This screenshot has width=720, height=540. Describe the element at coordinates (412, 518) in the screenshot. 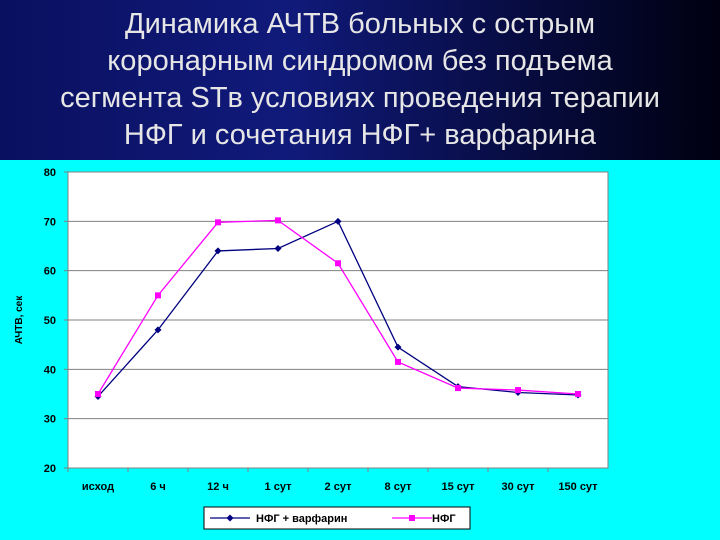

I see `legend-marker-square` at that location.